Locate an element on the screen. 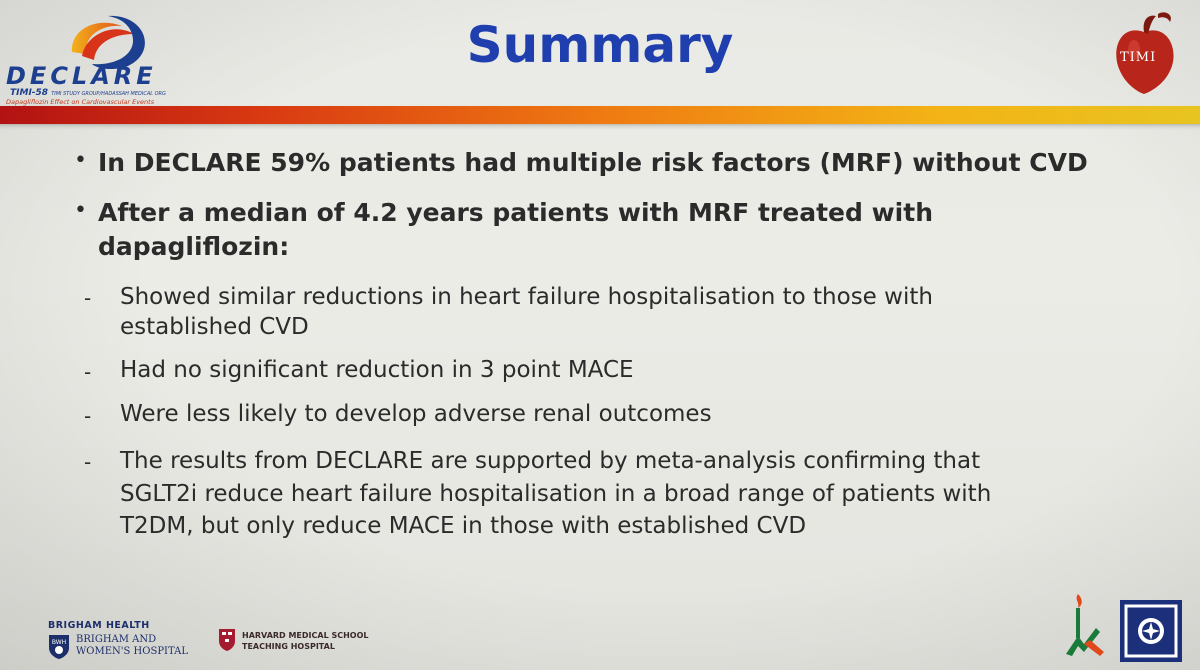 Image resolution: width=1200 pixels, height=670 pixels. declare-trial-name: TIMI-58 is located at coordinates (29, 93).